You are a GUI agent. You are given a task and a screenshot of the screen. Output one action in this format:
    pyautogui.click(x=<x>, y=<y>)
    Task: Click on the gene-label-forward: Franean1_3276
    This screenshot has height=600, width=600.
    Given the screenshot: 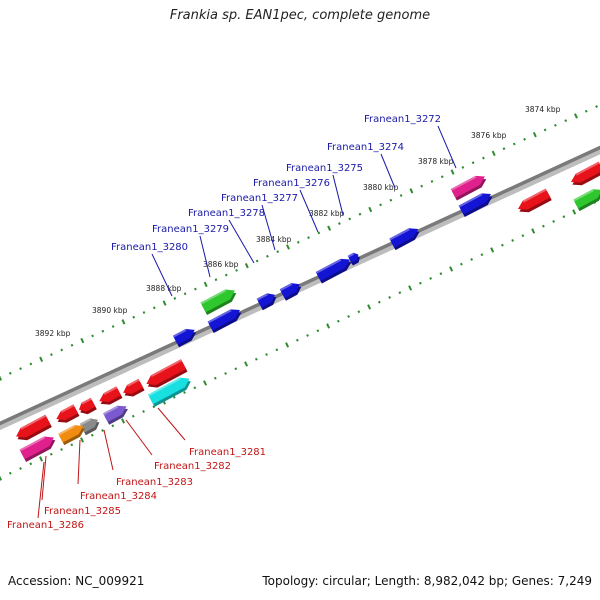 What is the action you would take?
    pyautogui.click(x=291, y=183)
    